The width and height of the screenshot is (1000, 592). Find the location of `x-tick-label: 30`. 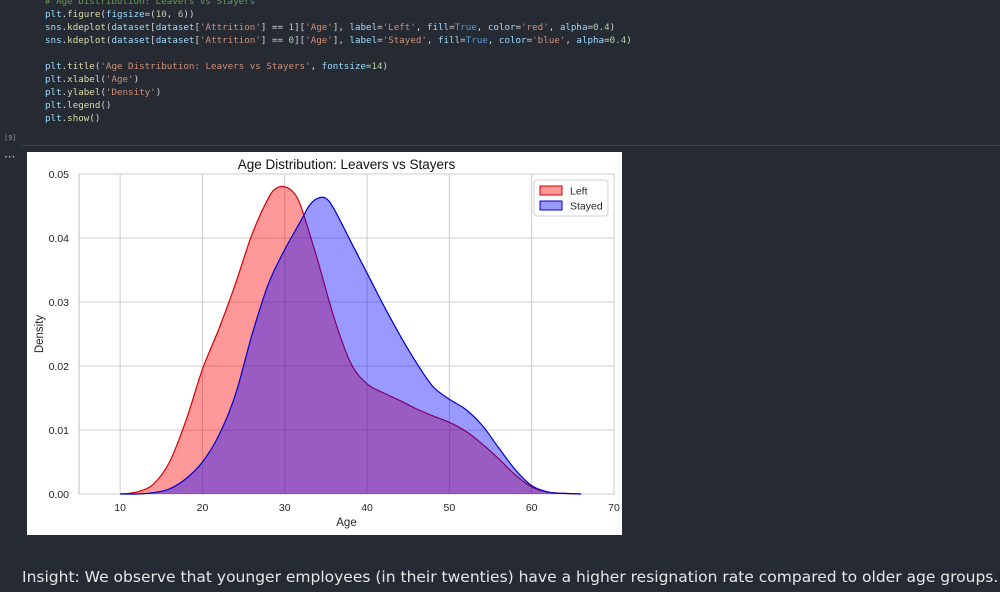

x-tick-label: 30 is located at coordinates (285, 508).